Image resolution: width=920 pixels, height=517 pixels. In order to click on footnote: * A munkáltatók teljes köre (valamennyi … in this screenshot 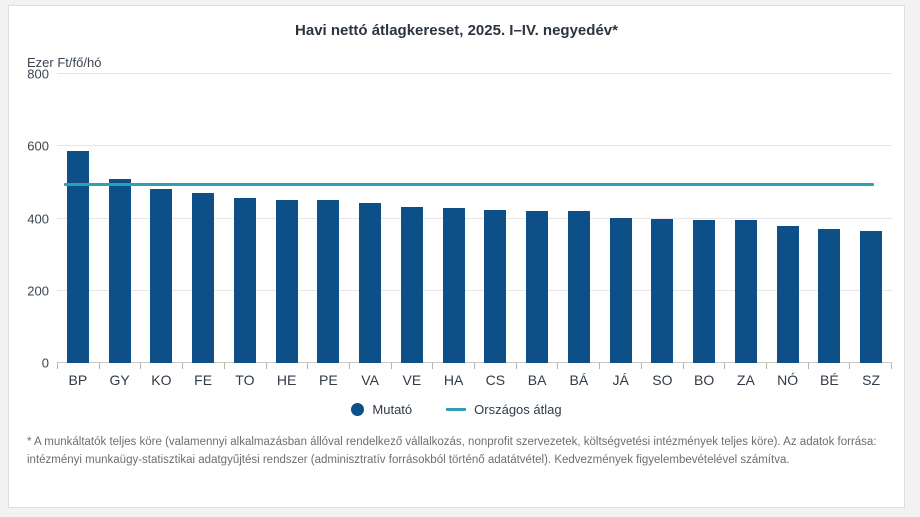, I will do `click(452, 451)`.